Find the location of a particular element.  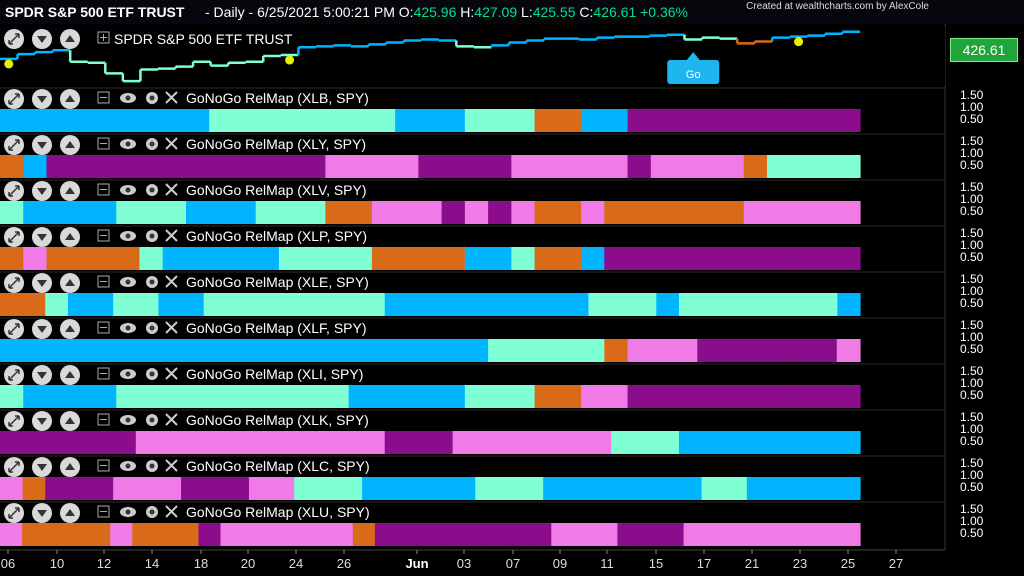

relmap-title: GoNoGo RelMap (XLB, SPY) is located at coordinates (277, 98).